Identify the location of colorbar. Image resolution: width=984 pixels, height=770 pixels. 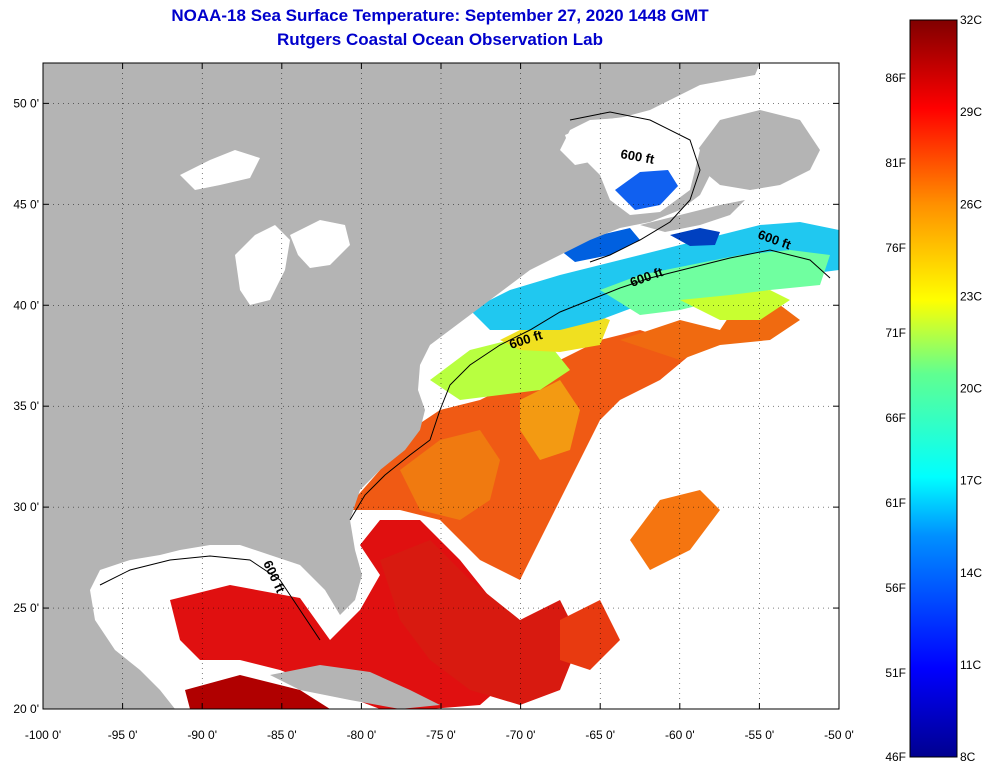
(933, 388).